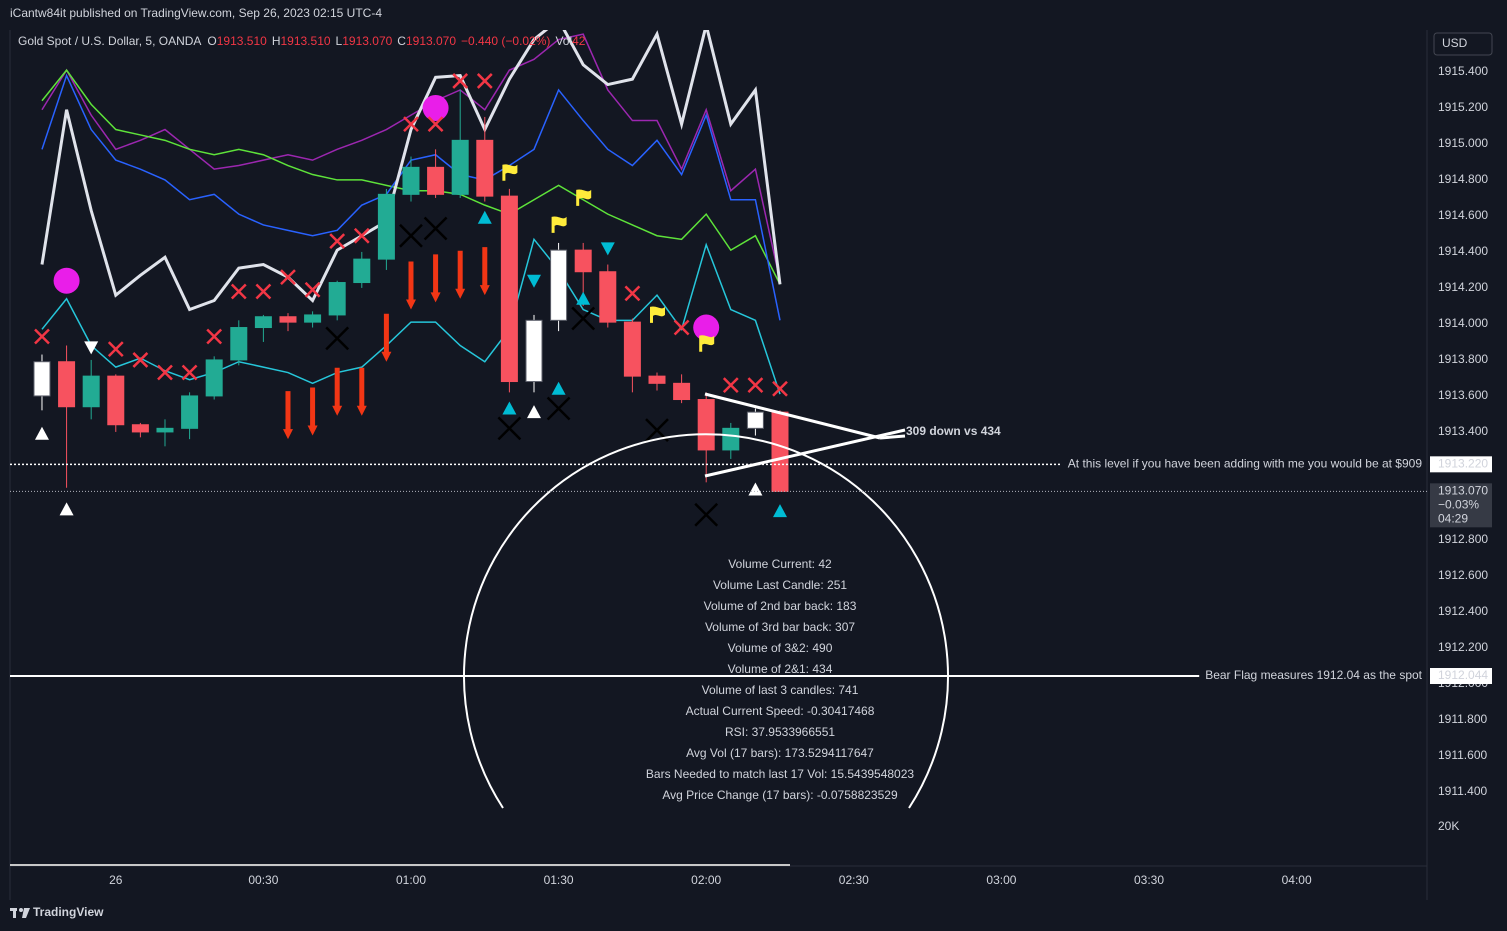 The image size is (1507, 931). Describe the element at coordinates (1463, 251) in the screenshot. I see `y-tick-label: 1914.400` at that location.